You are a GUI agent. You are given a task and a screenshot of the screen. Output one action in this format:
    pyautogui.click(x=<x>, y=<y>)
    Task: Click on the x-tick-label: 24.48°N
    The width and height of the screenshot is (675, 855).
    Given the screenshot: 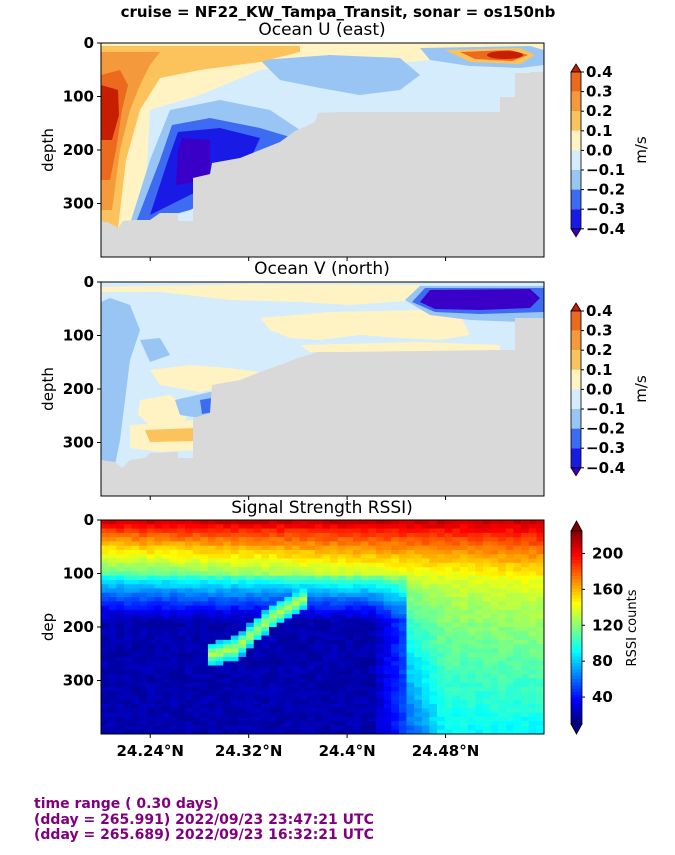 What is the action you would take?
    pyautogui.click(x=446, y=751)
    